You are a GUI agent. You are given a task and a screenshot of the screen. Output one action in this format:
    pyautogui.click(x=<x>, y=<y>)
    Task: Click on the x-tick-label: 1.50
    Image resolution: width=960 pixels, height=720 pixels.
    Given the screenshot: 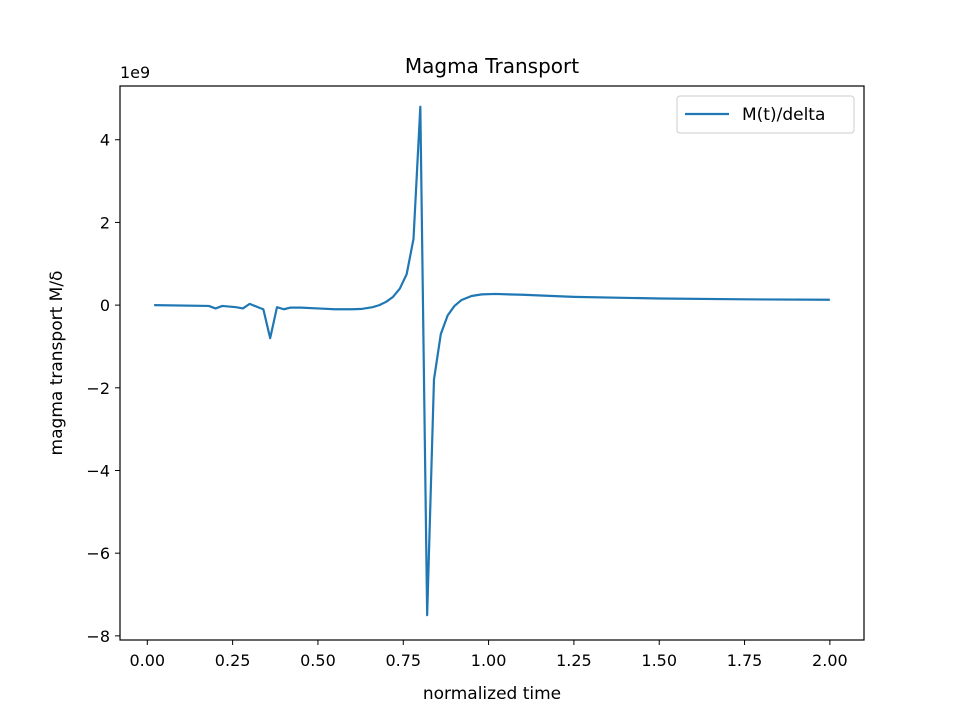 What is the action you would take?
    pyautogui.click(x=659, y=660)
    